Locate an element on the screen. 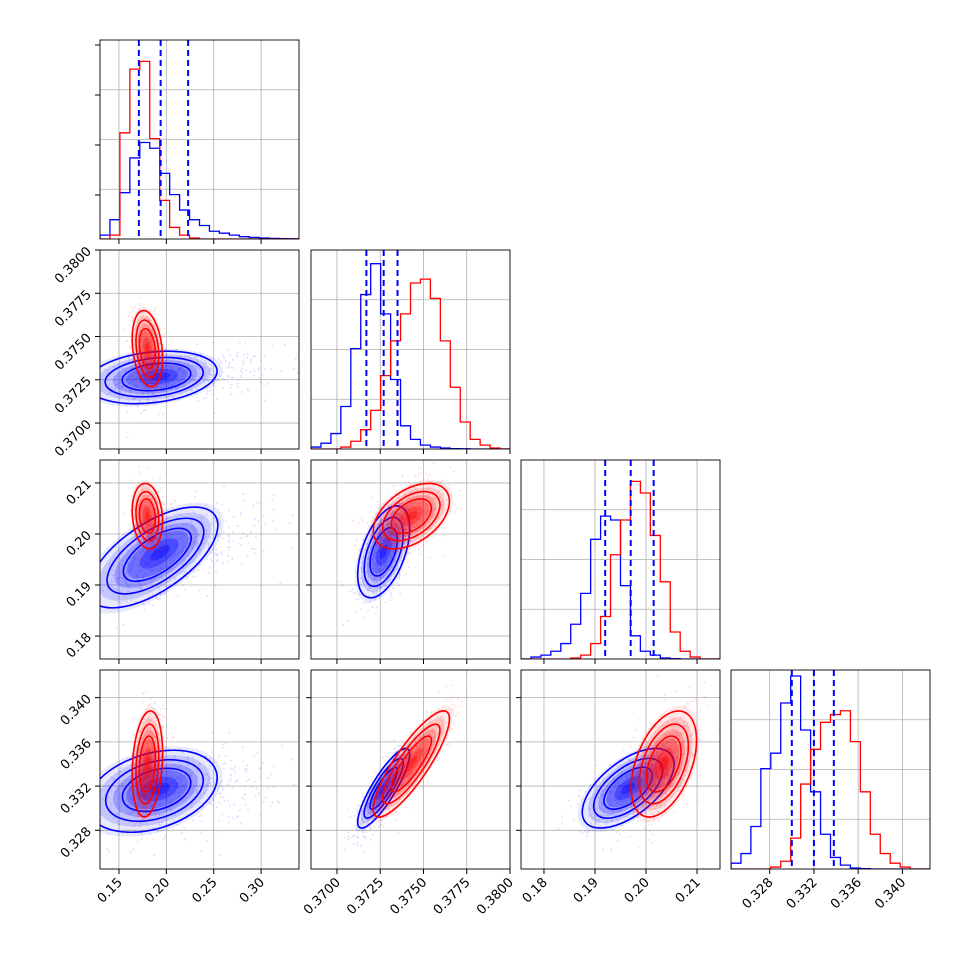  y-tick-label: 0.3725 is located at coordinates (73, 395).